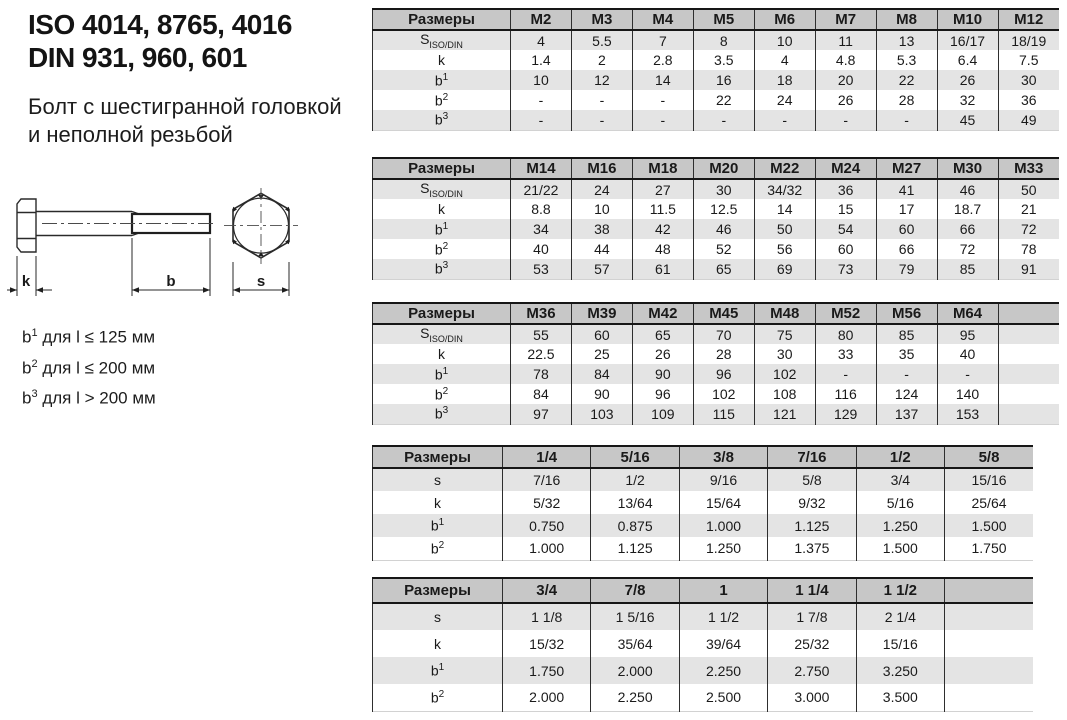 This screenshot has height=720, width=1067. I want to click on value-cell: 72, so click(1028, 229).